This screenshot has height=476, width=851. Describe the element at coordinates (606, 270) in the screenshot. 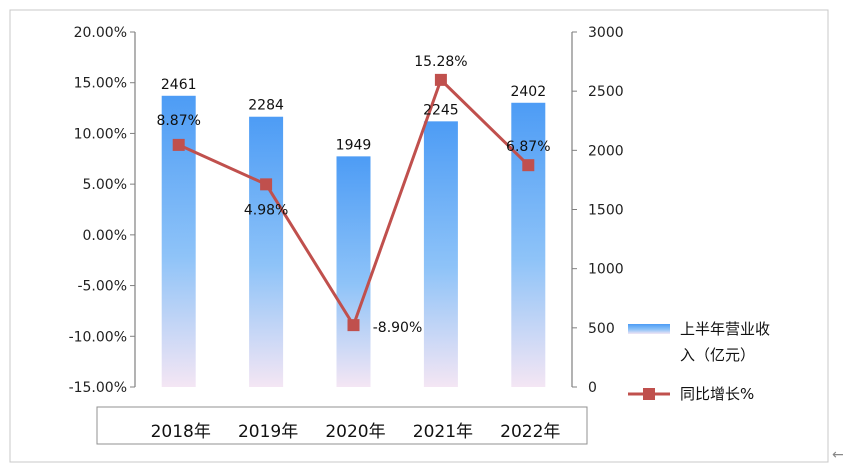

I see `right-axis-tick-label: 1000` at that location.